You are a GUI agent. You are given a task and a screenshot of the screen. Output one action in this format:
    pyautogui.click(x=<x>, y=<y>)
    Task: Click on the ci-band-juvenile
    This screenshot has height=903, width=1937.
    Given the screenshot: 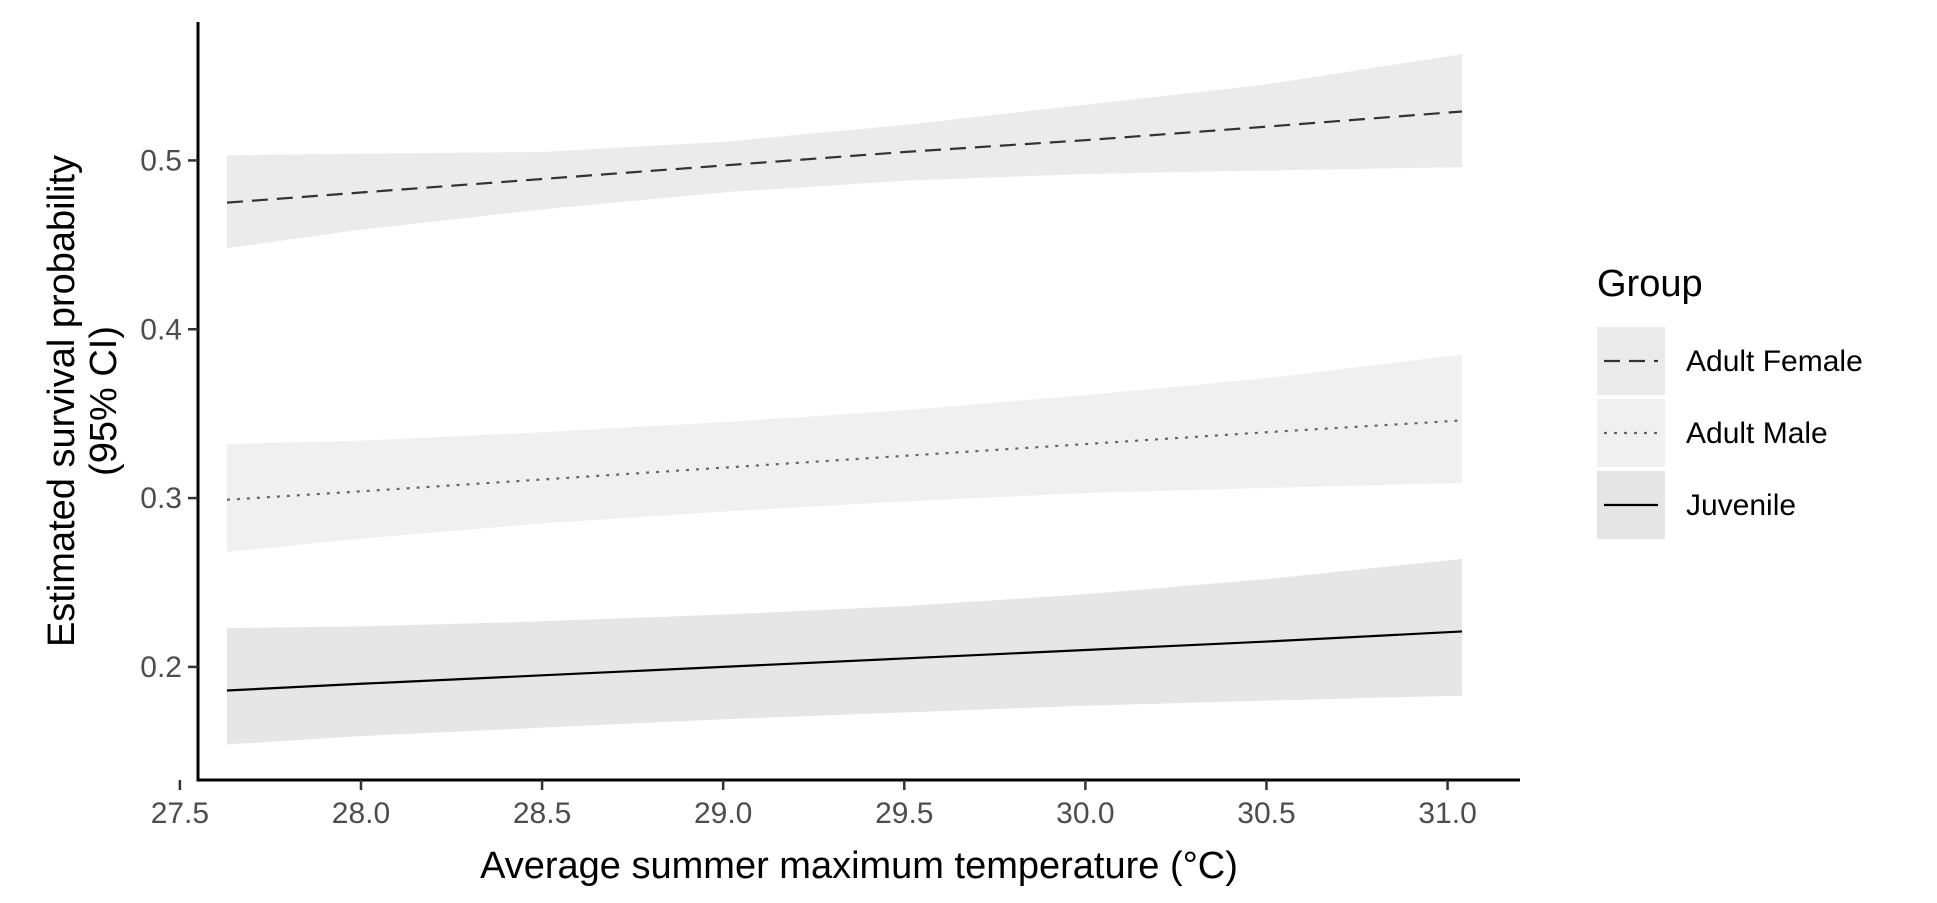 What is the action you would take?
    pyautogui.click(x=844, y=651)
    